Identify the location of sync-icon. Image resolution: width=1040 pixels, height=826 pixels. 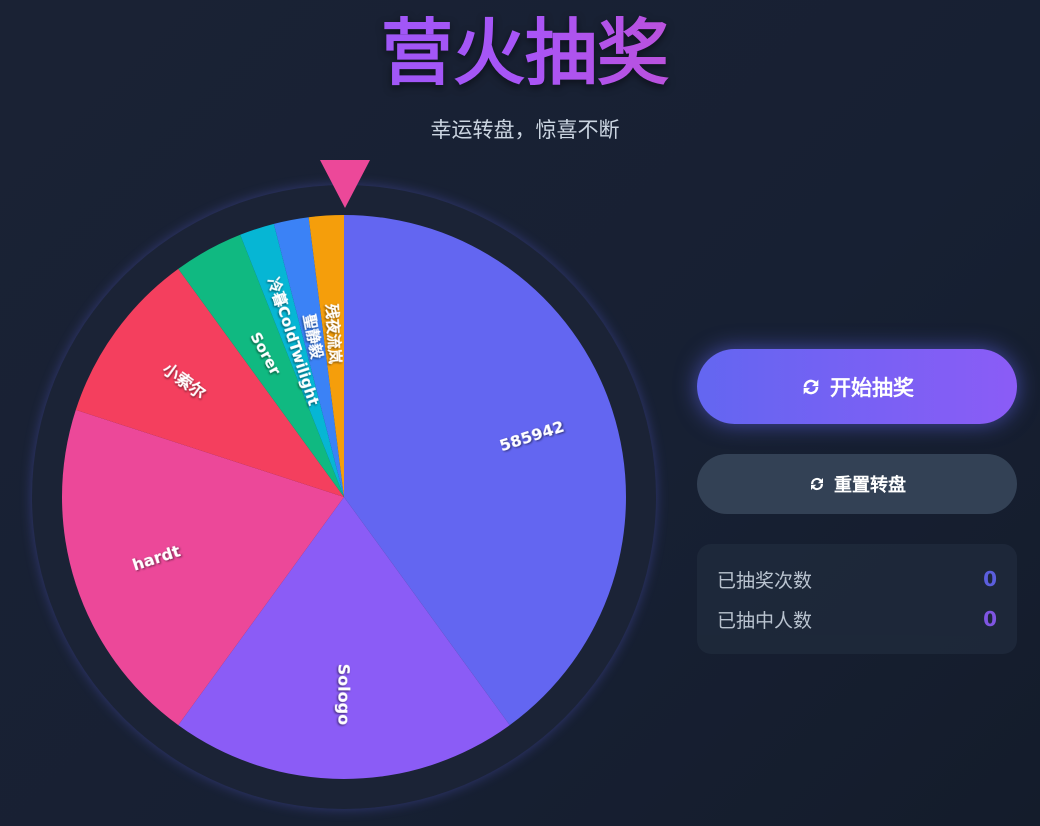
(811, 386).